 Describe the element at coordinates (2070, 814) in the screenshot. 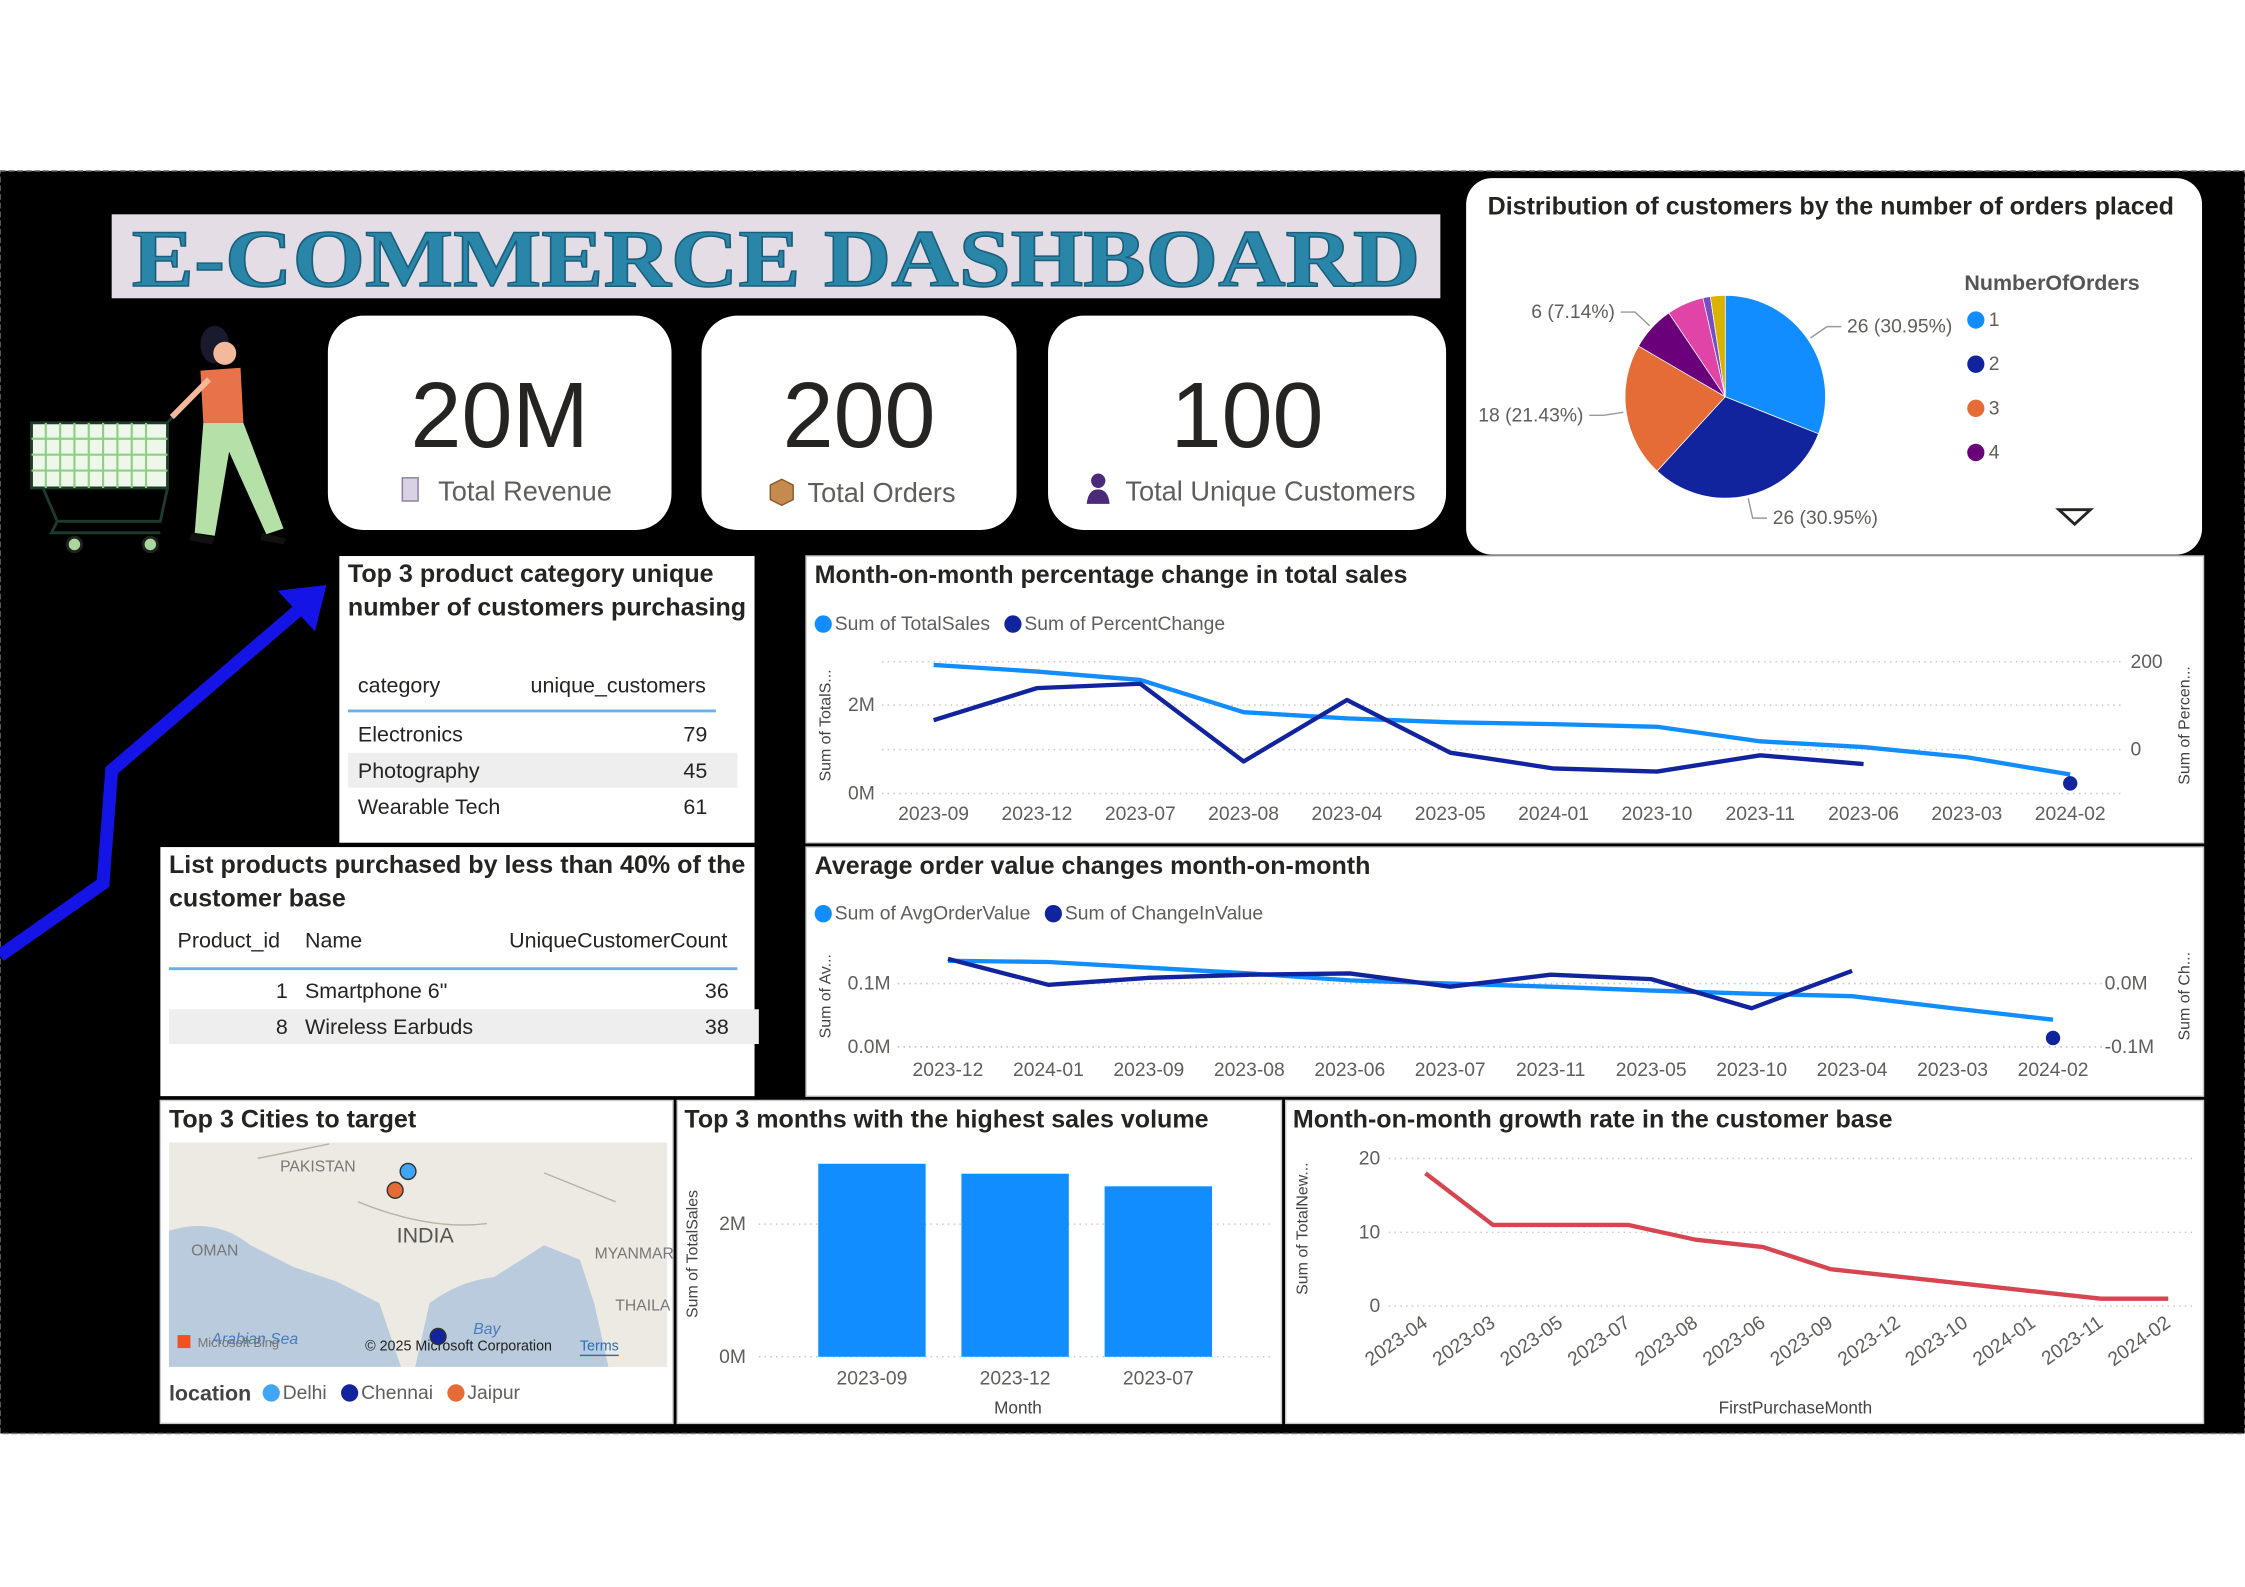

I see `x-tick-label: 2024-02` at that location.